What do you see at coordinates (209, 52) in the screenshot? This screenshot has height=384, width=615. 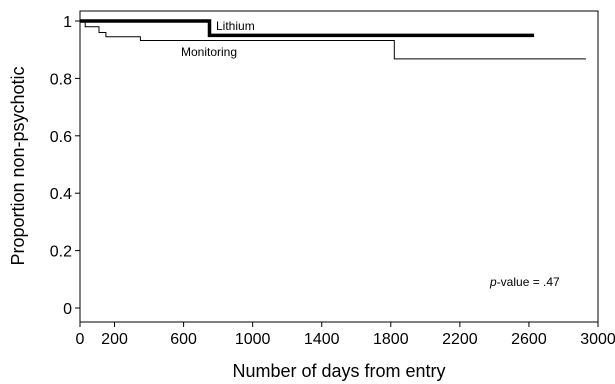 I see `series-label-monitoring: Monitoring` at bounding box center [209, 52].